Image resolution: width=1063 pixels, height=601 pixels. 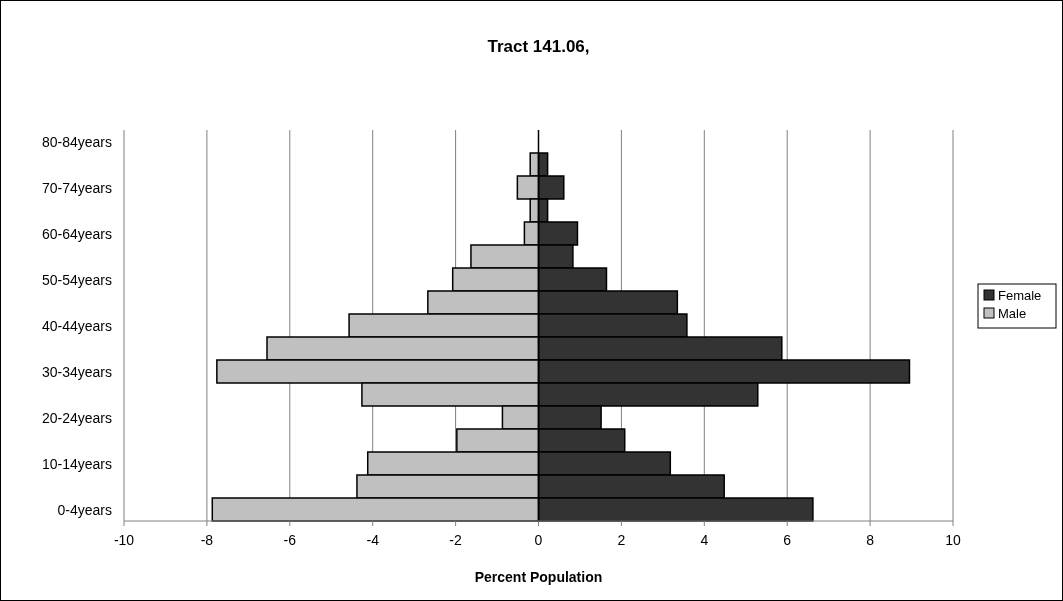 I want to click on y-tick-label: 0-4years, so click(x=84, y=509).